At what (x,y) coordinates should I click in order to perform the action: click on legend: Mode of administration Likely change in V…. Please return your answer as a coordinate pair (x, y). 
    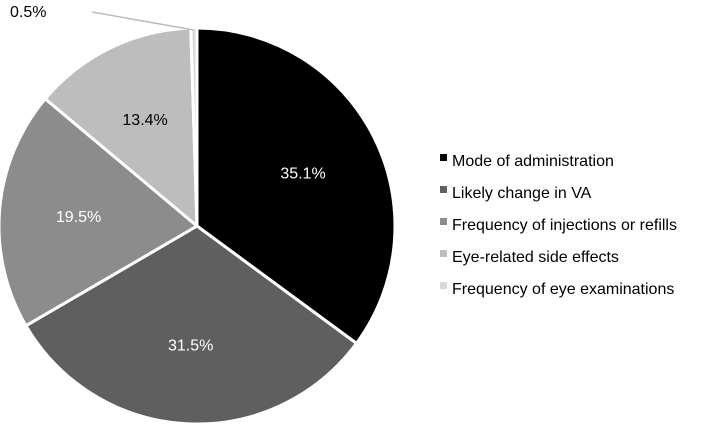
    Looking at the image, I should click on (558, 225).